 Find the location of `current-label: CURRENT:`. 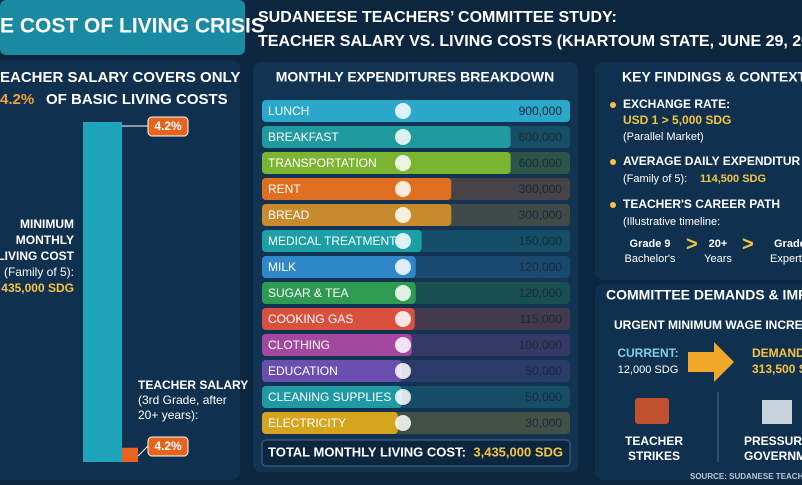

current-label: CURRENT: is located at coordinates (647, 353).